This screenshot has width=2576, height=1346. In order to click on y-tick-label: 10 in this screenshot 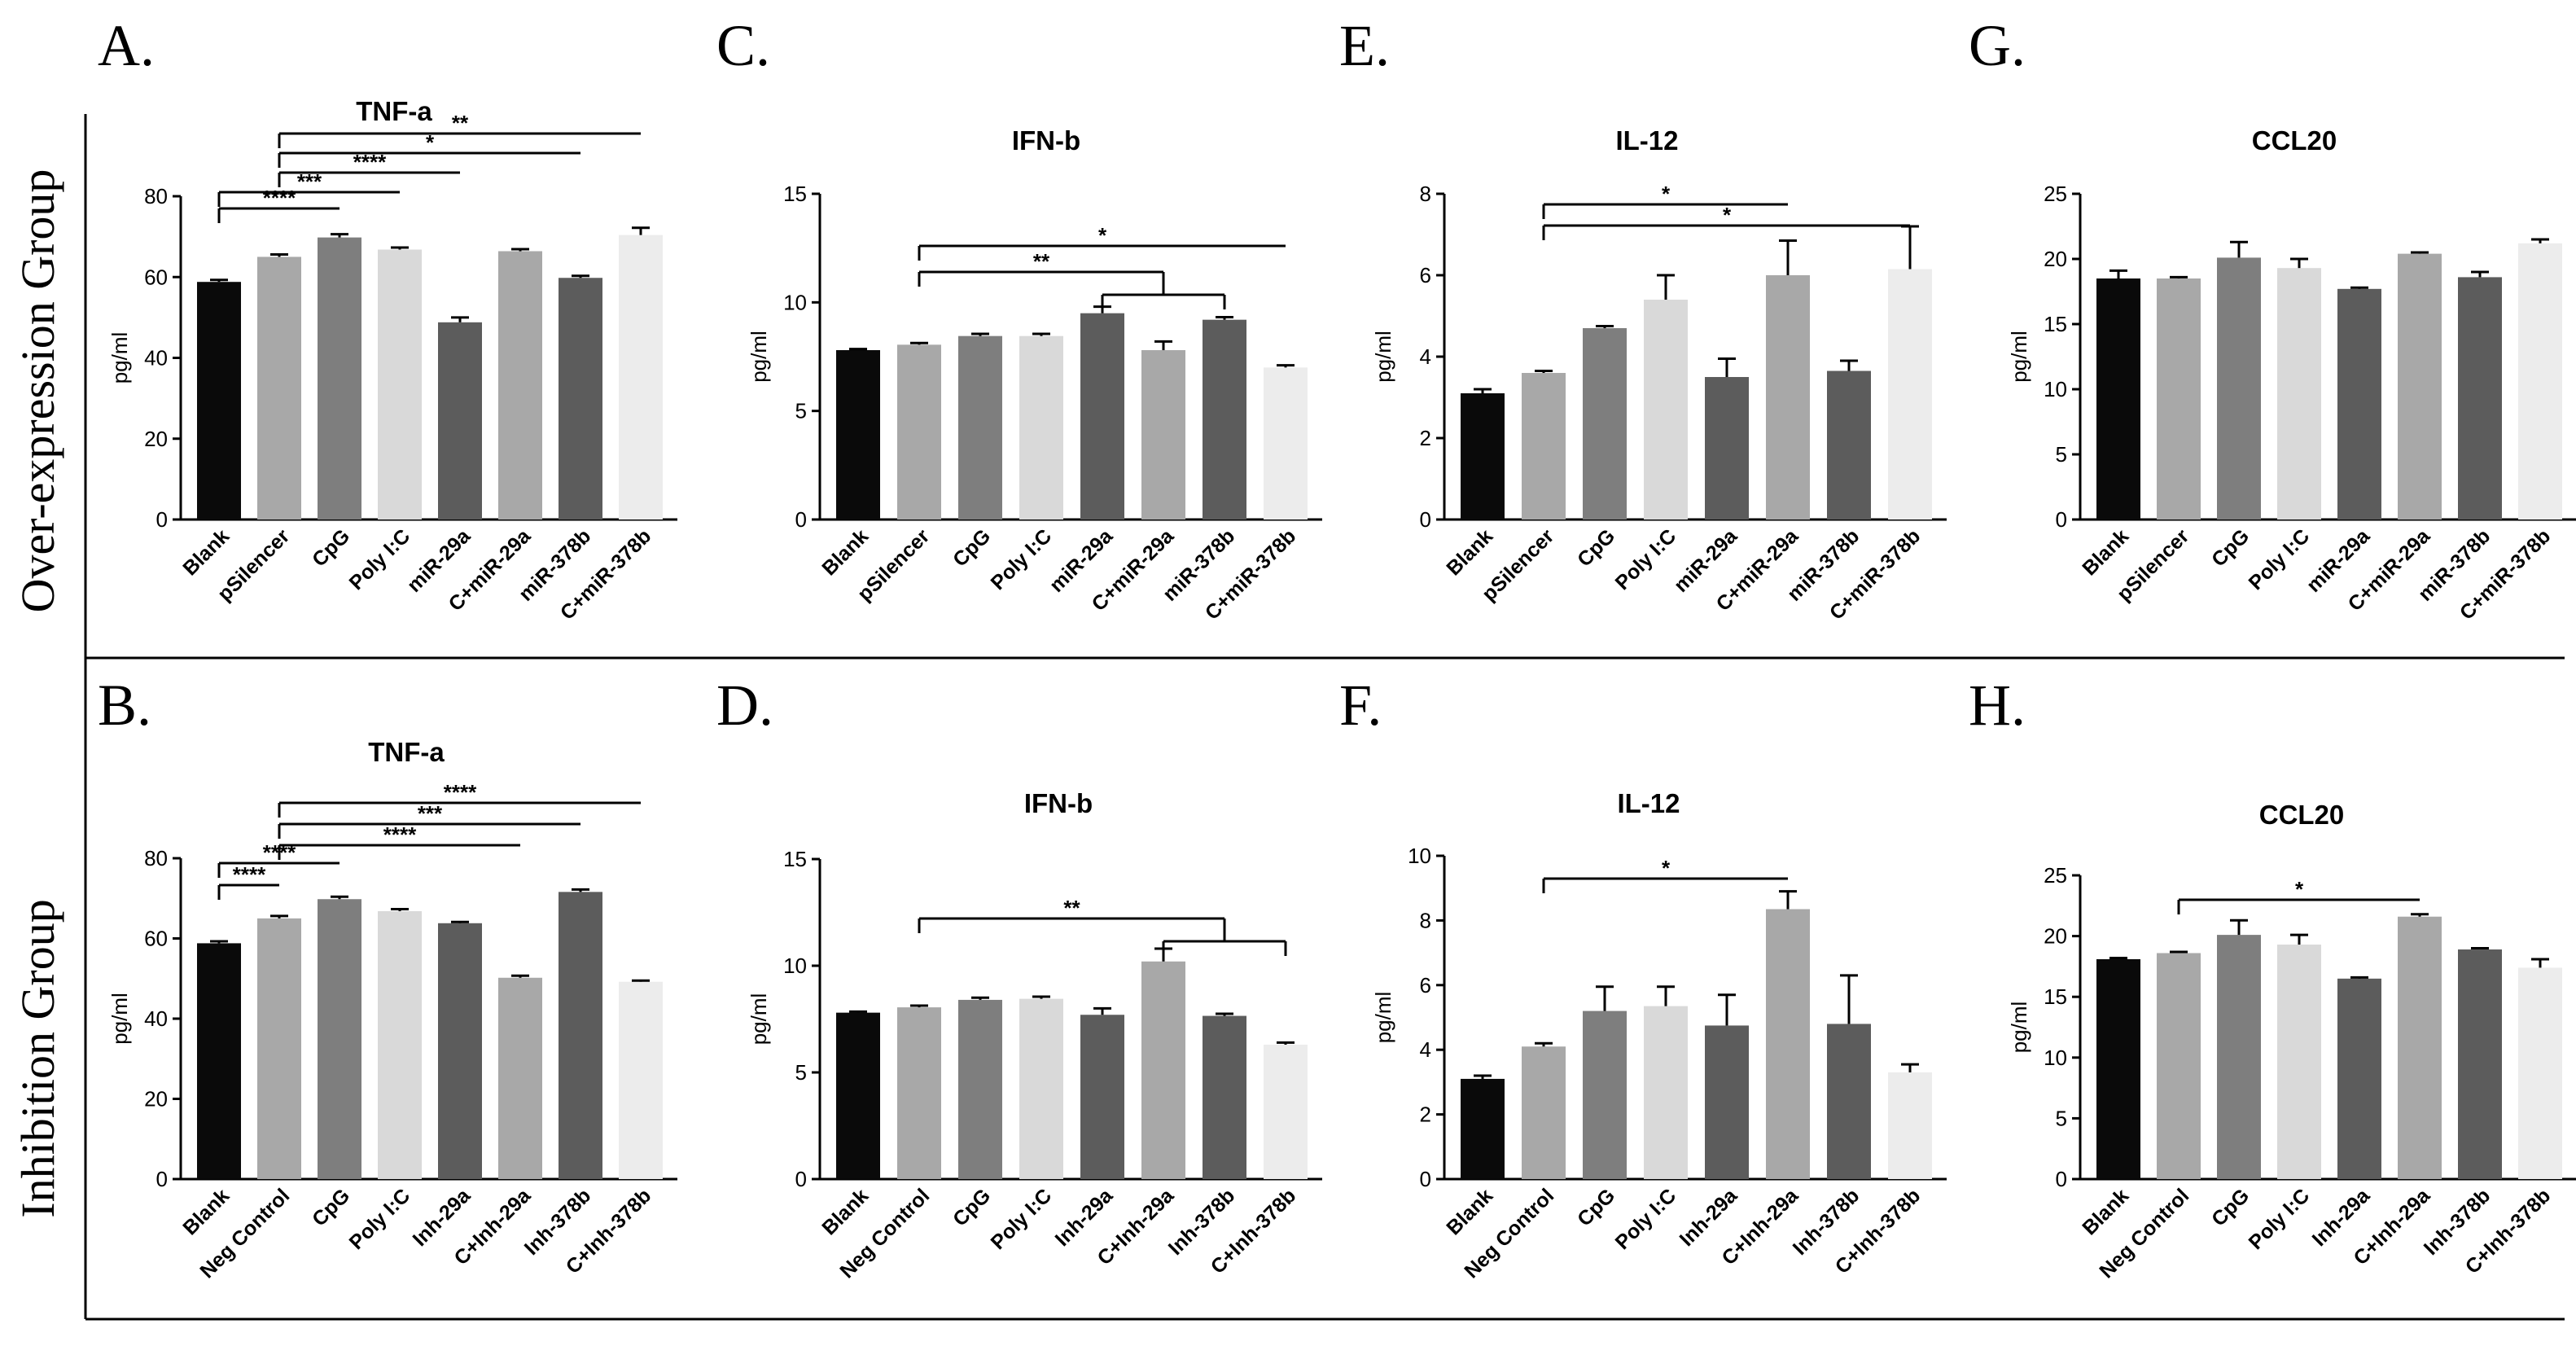, I will do `click(2055, 389)`.